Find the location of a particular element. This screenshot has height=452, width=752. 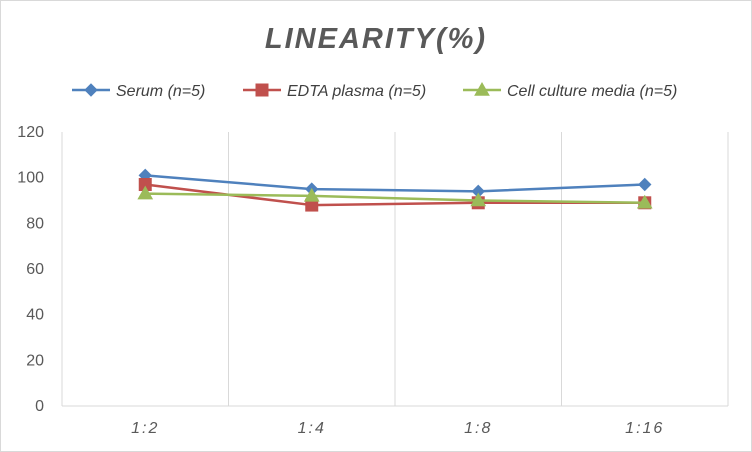

legend-item: Cell culture media (n=5) is located at coordinates (570, 90).